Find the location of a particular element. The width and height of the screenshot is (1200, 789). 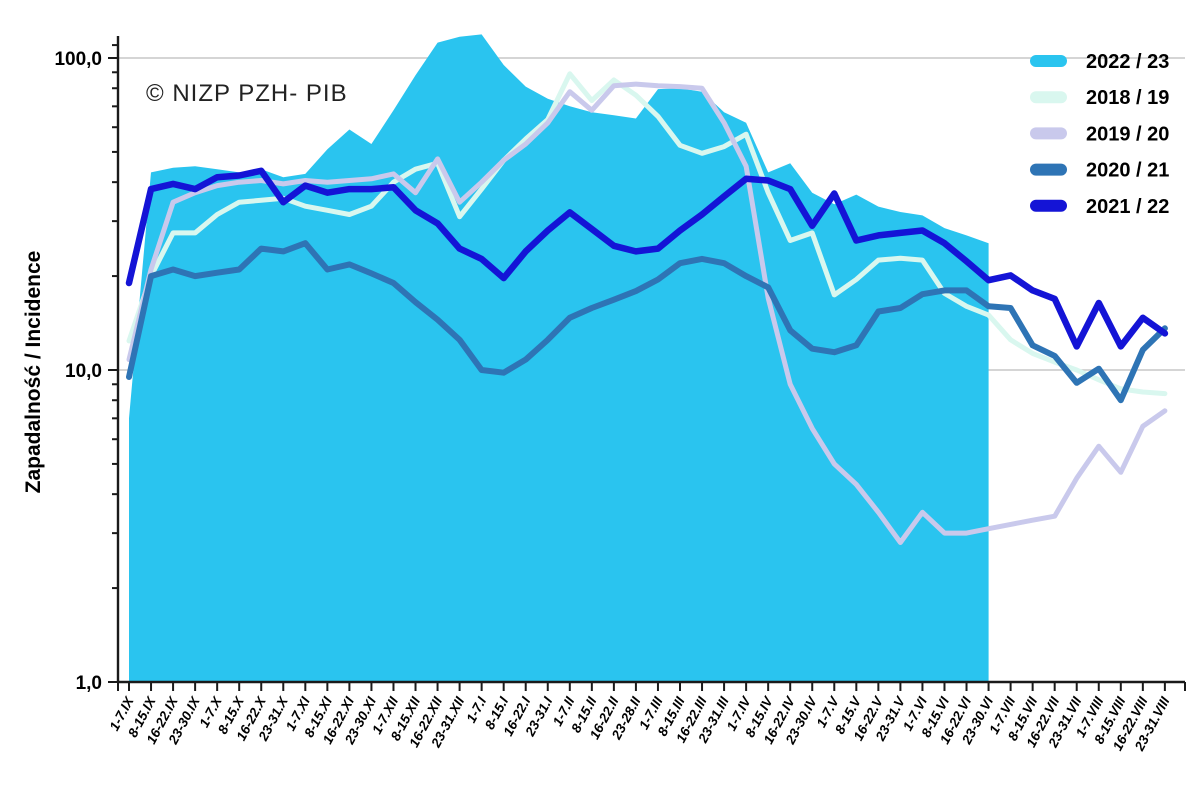

legend-item-2018-19: 2018 / 19 is located at coordinates (1099, 98).